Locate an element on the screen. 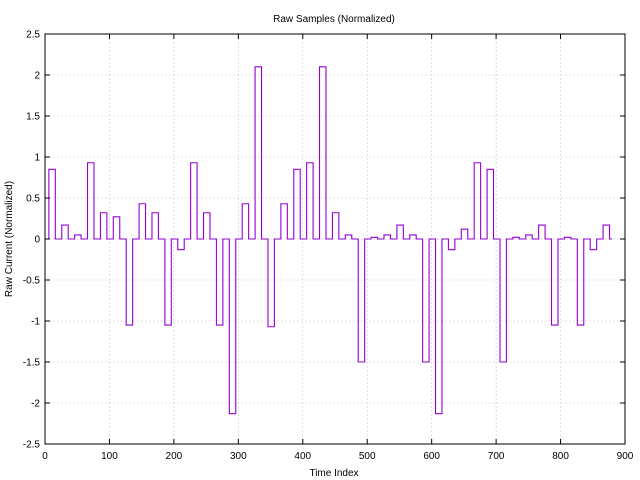 The height and width of the screenshot is (480, 640). x-tick-label: 800 is located at coordinates (560, 456).